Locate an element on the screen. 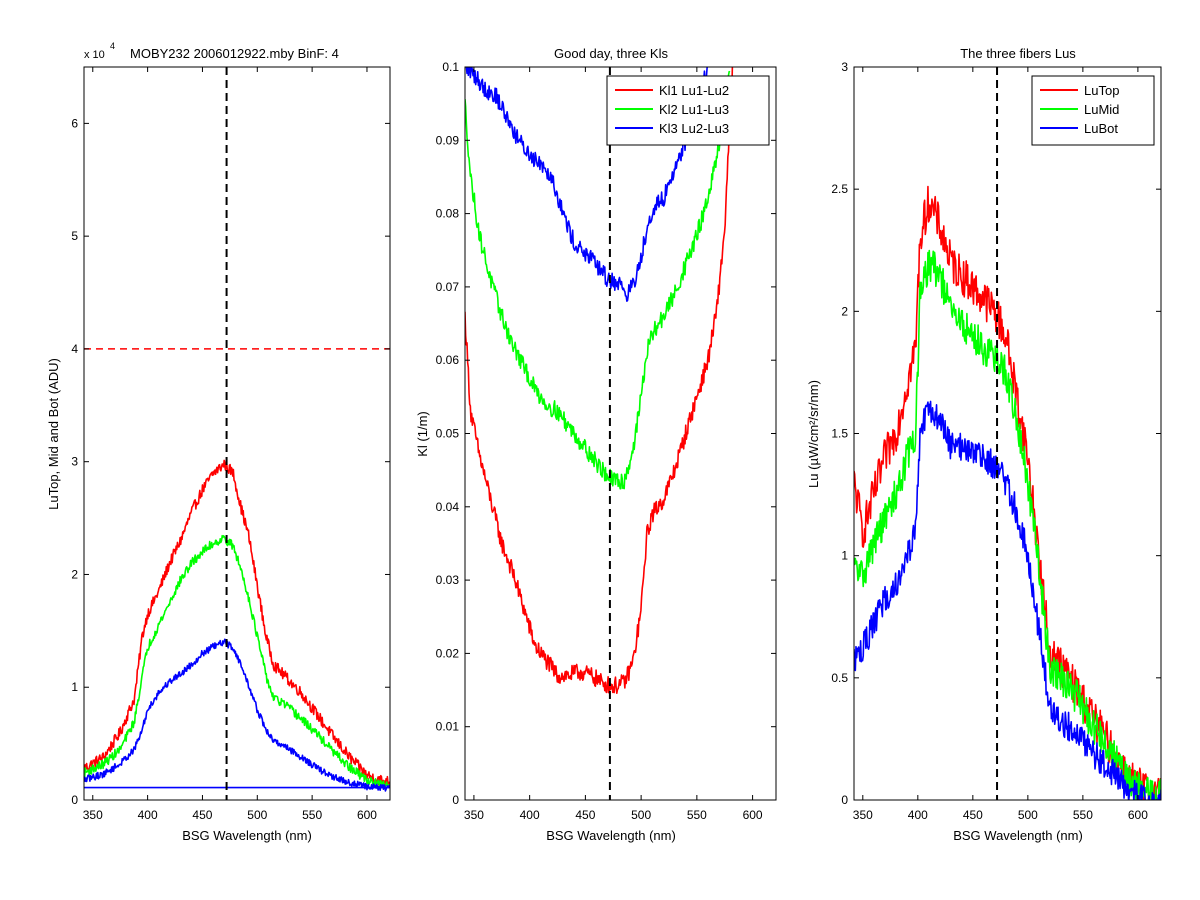 The width and height of the screenshot is (1200, 900). panel-2-legend-box is located at coordinates (688, 110).